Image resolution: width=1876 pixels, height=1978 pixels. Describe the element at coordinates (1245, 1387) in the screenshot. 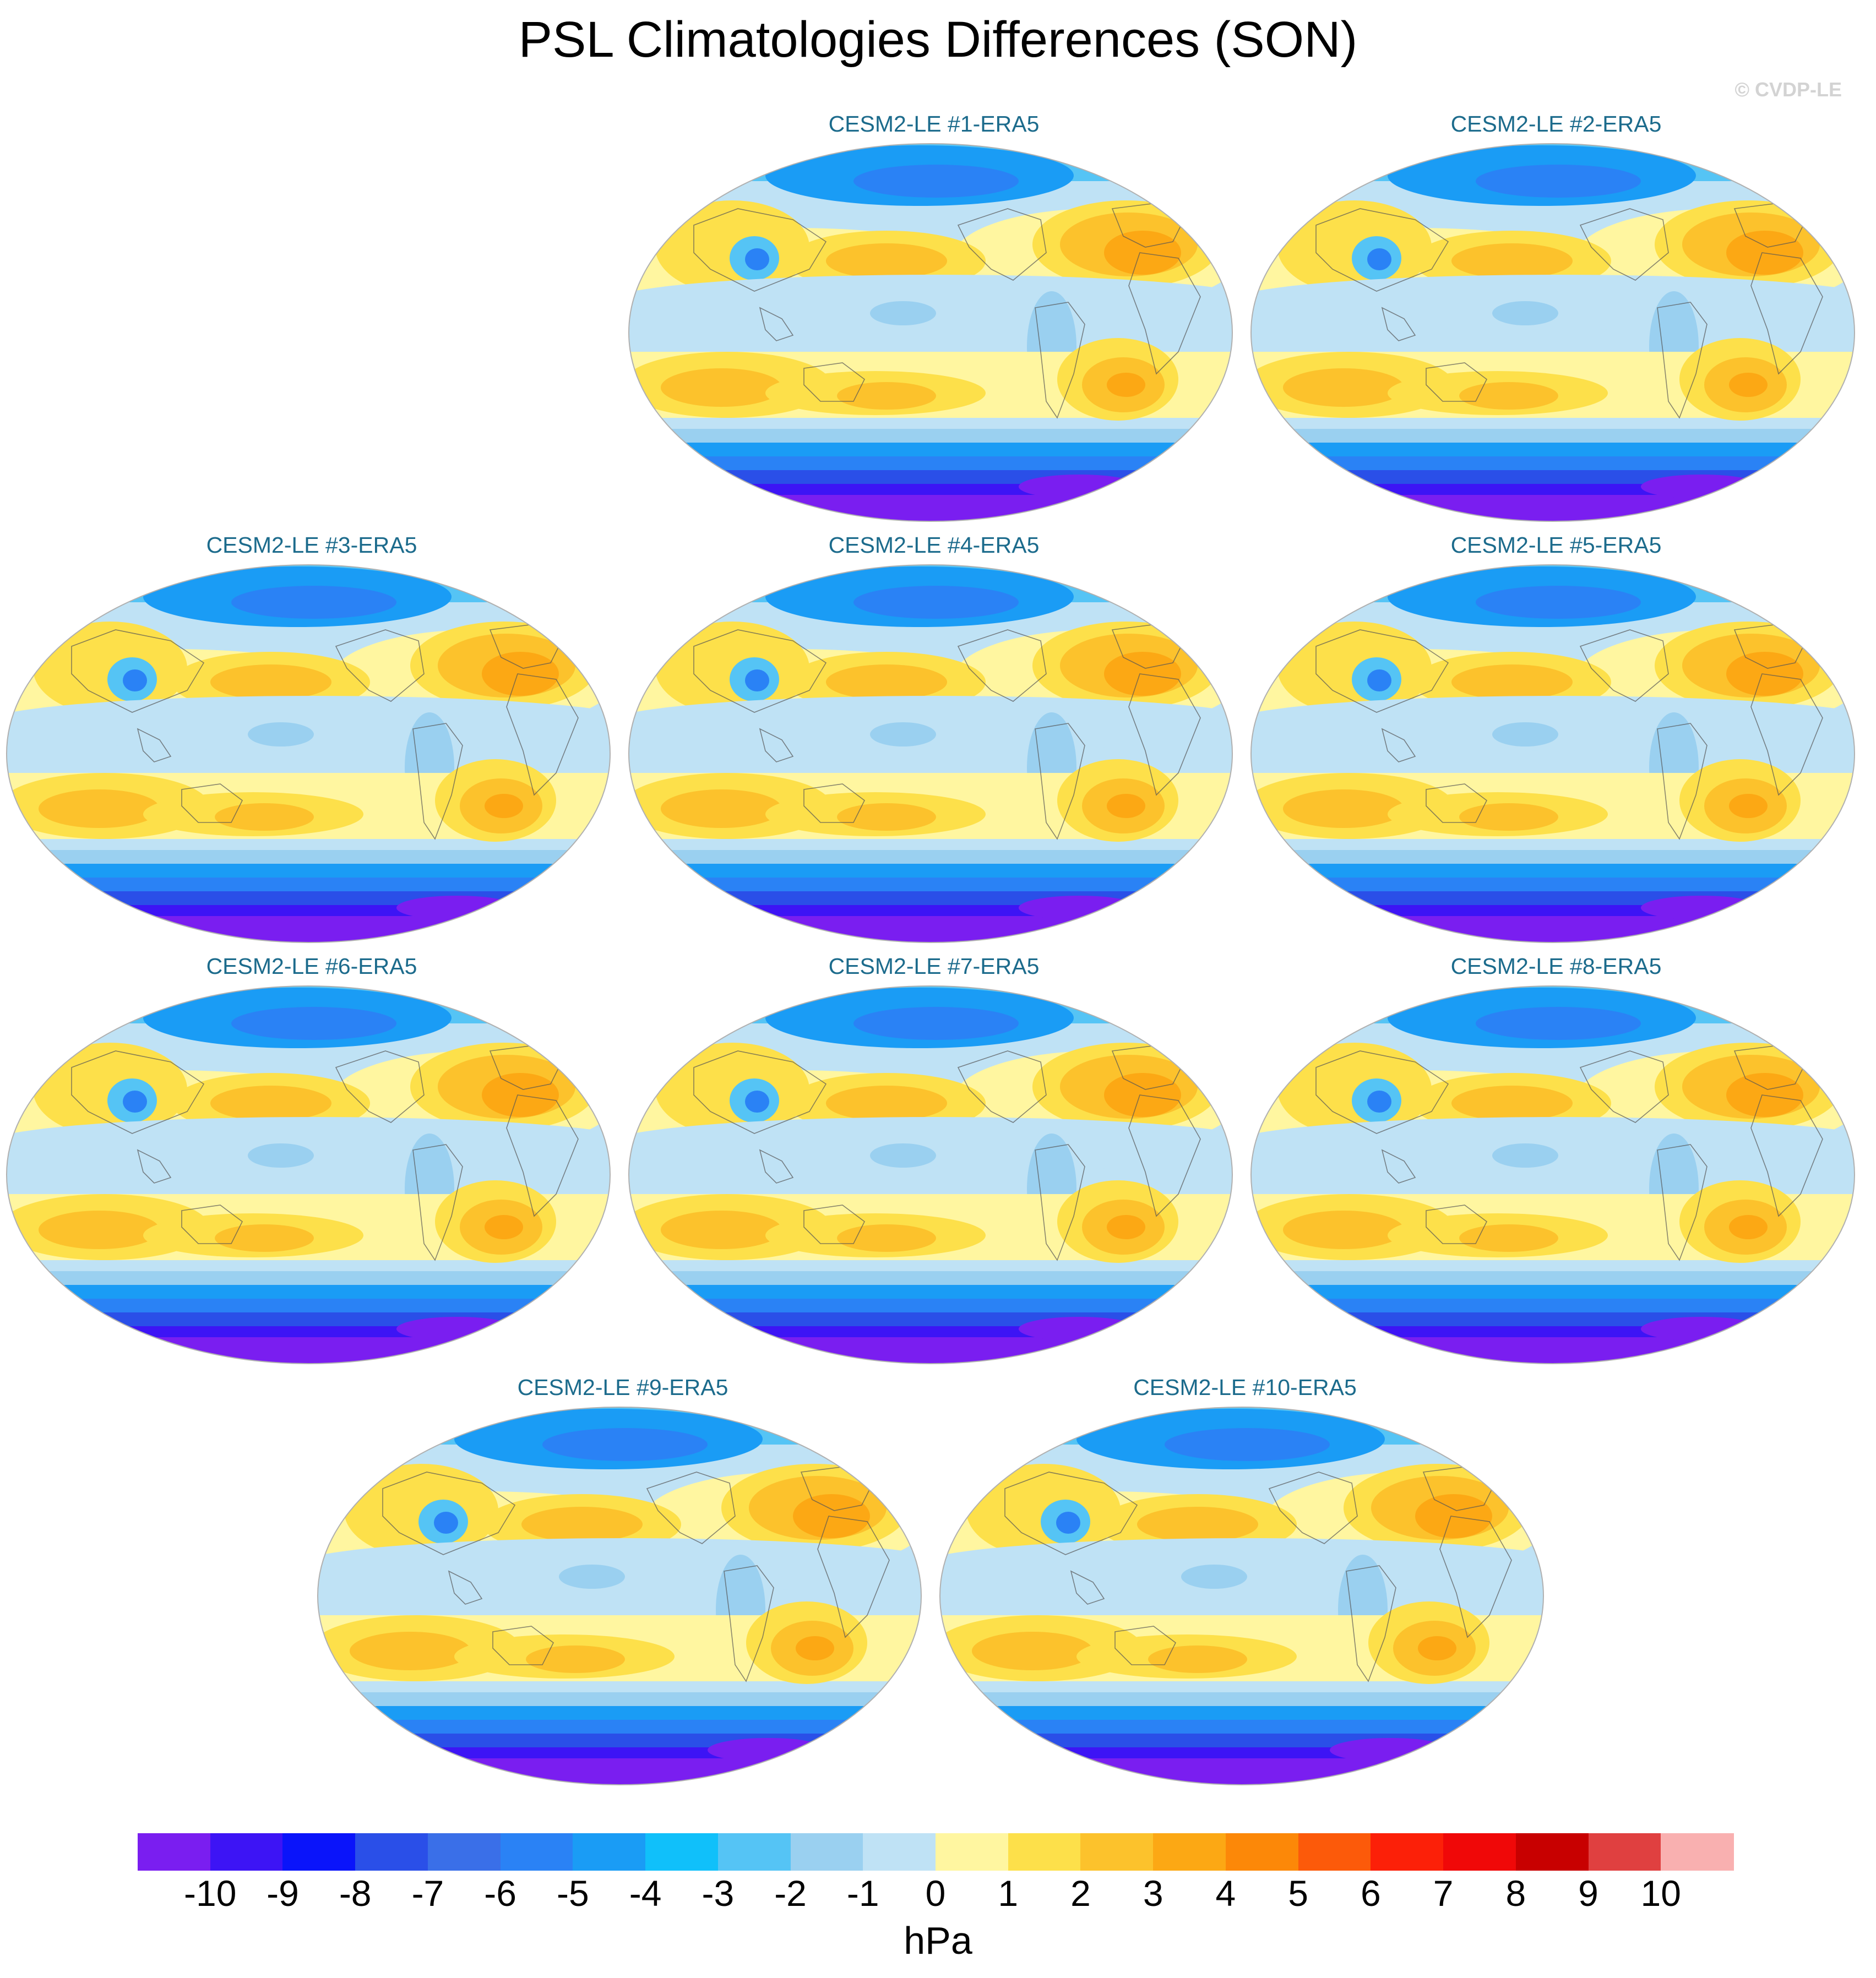

I see `panel-title: CESM2-LE #10-ERA5` at that location.